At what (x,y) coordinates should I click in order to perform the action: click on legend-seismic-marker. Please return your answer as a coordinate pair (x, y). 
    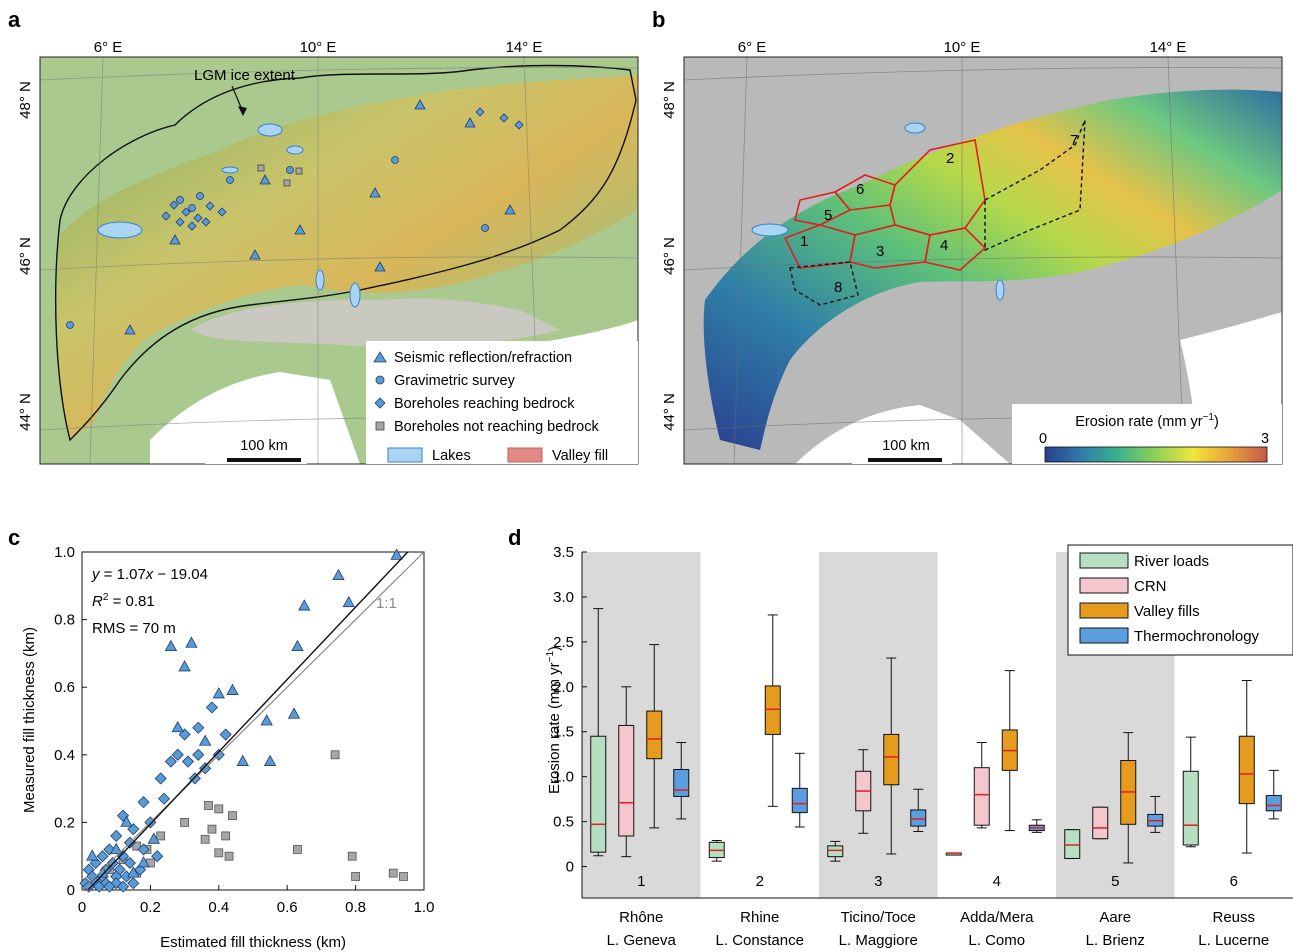
    Looking at the image, I should click on (380, 357).